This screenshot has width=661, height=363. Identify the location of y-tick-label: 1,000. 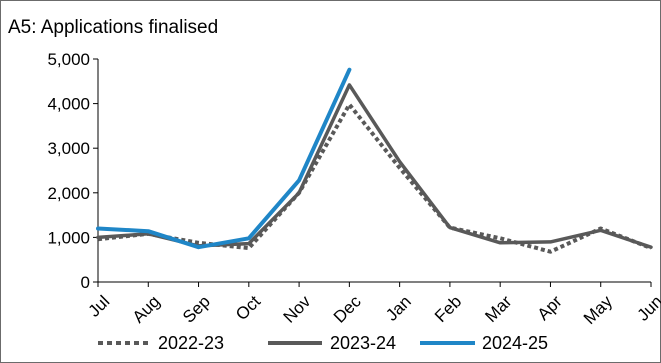
(68, 237).